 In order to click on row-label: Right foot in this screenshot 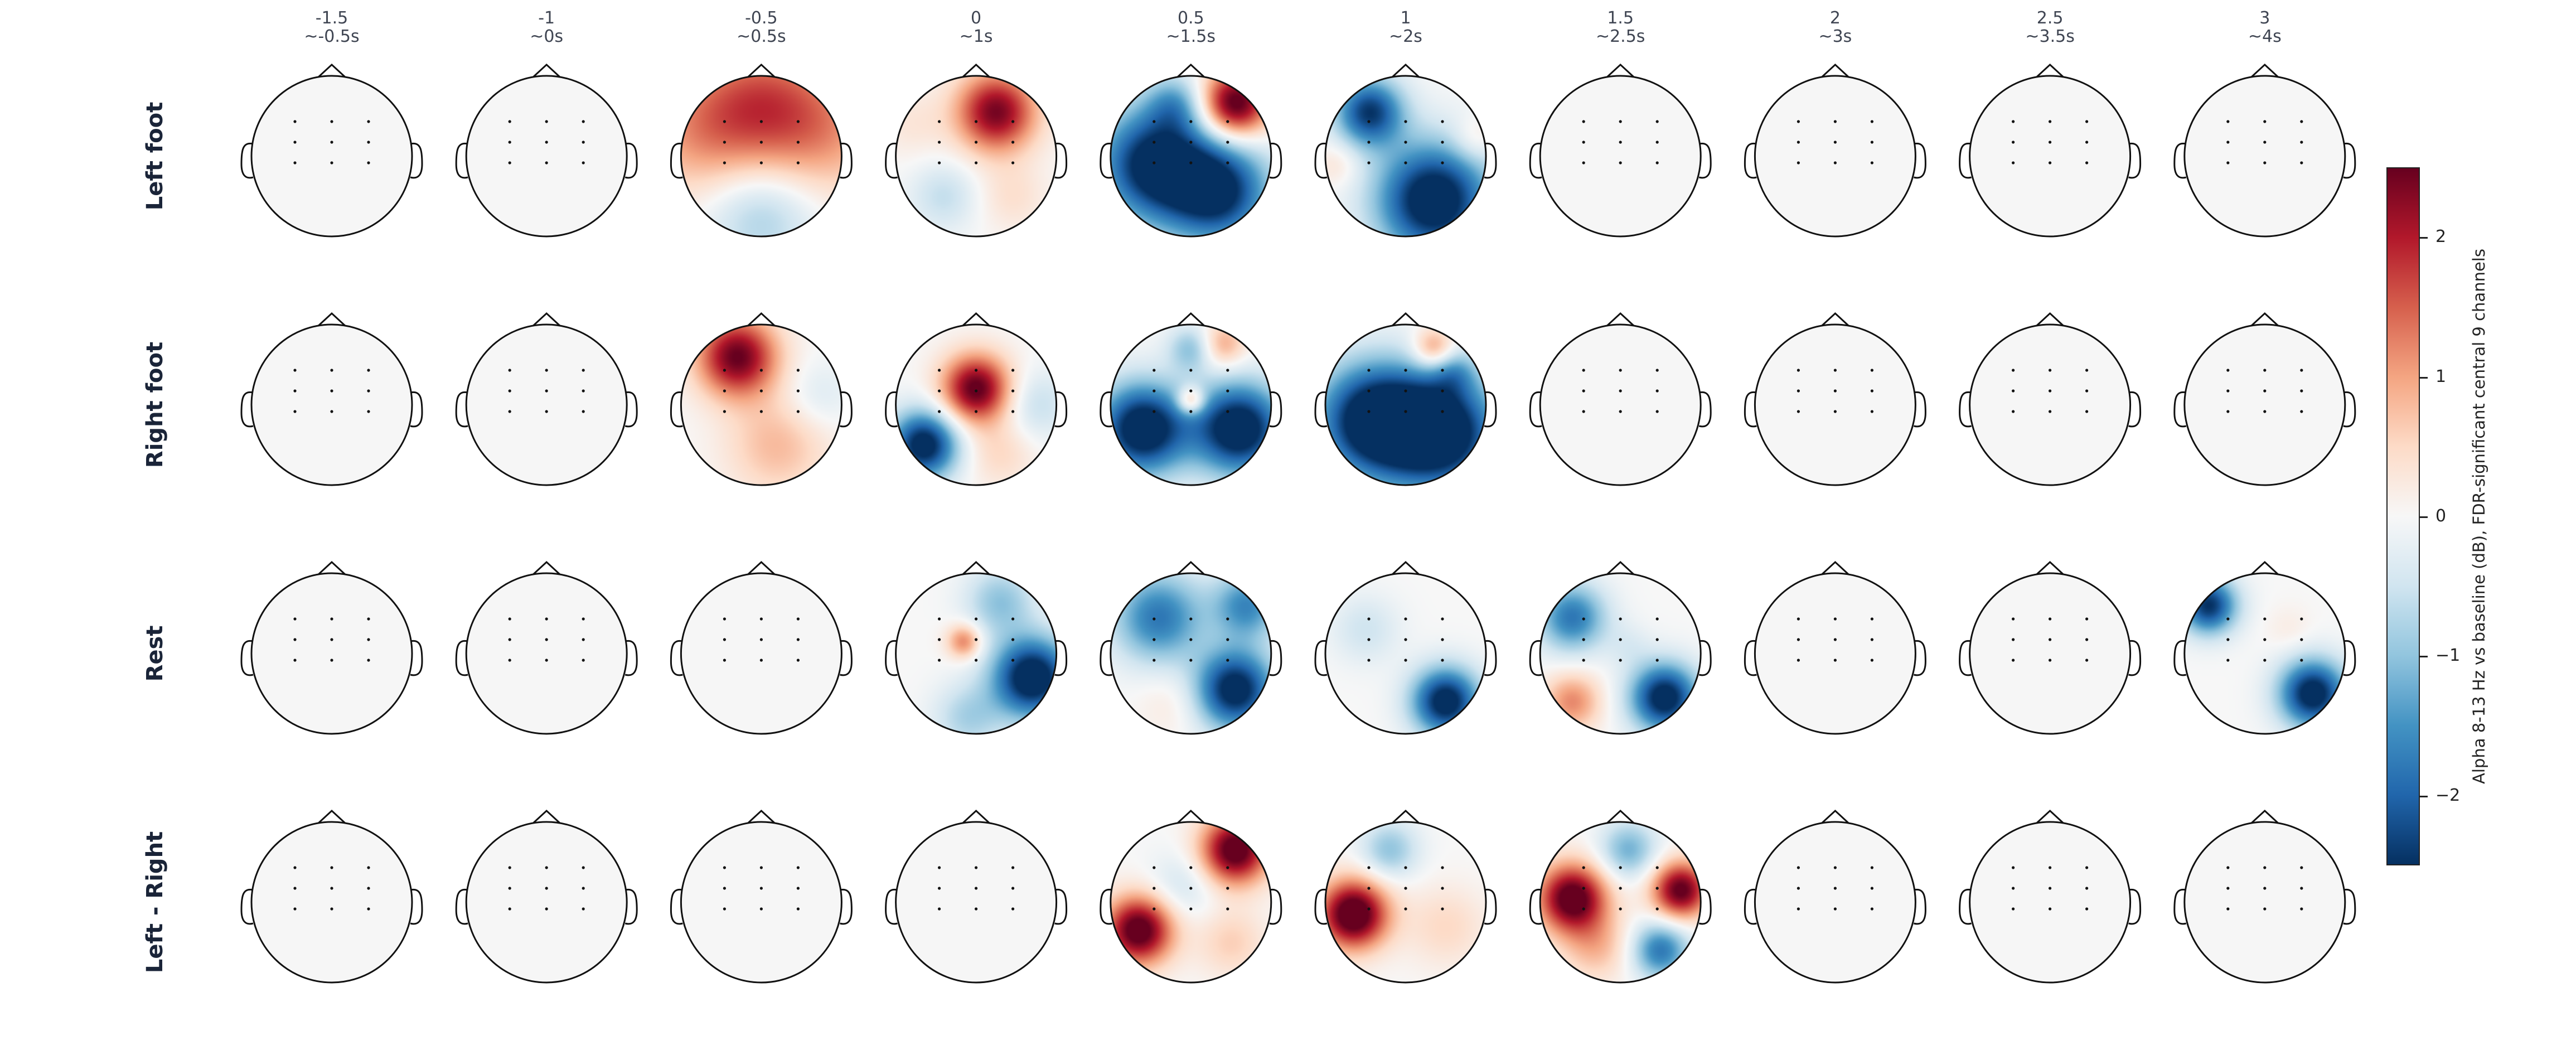, I will do `click(155, 405)`.